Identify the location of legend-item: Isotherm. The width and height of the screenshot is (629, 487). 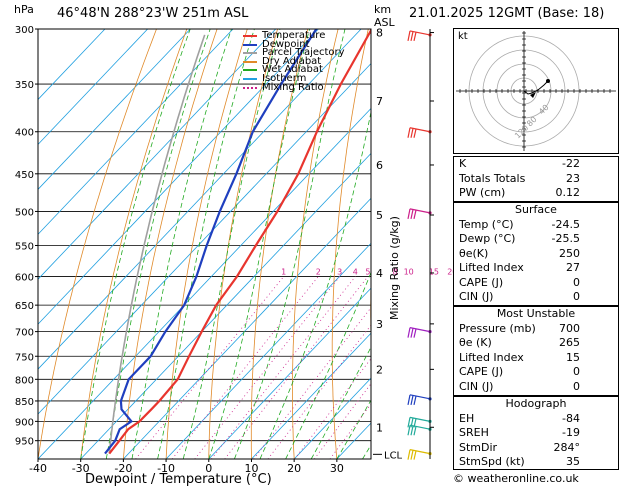
(303, 78).